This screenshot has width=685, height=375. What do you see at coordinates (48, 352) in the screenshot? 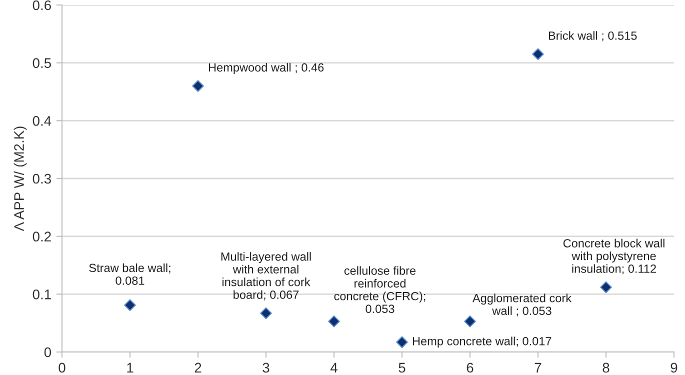
I see `y-tick-label: 0` at bounding box center [48, 352].